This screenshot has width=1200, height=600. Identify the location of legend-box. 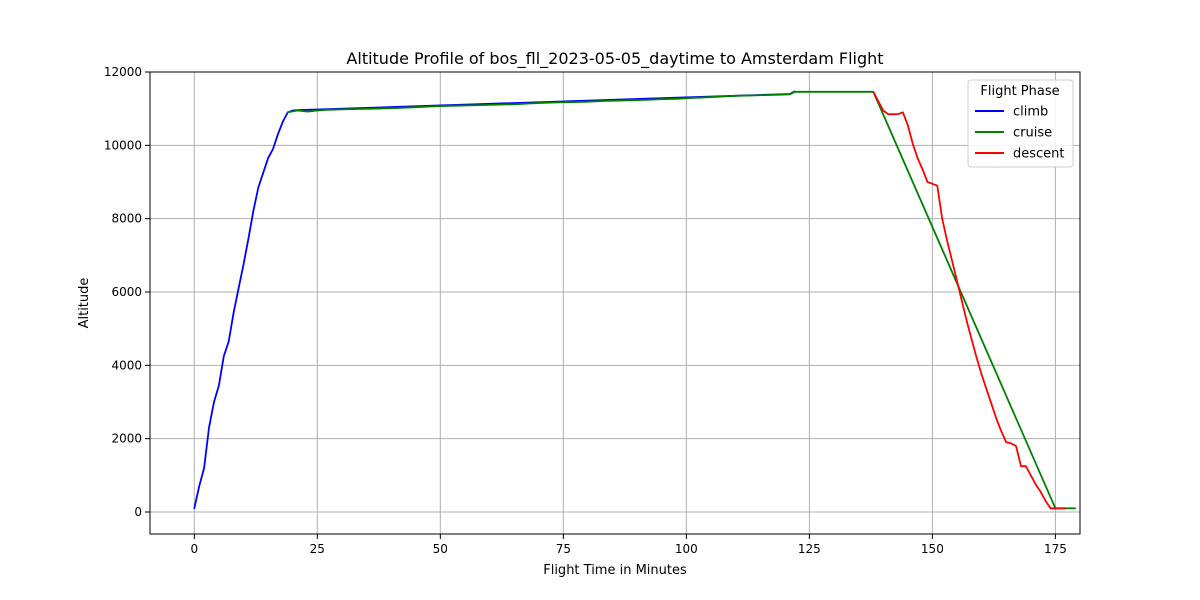
(1020, 123).